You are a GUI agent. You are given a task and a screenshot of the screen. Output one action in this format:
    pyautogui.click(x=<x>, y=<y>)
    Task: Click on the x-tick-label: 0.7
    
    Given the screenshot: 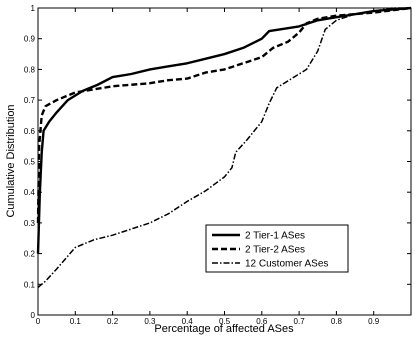 What is the action you would take?
    pyautogui.click(x=300, y=321)
    